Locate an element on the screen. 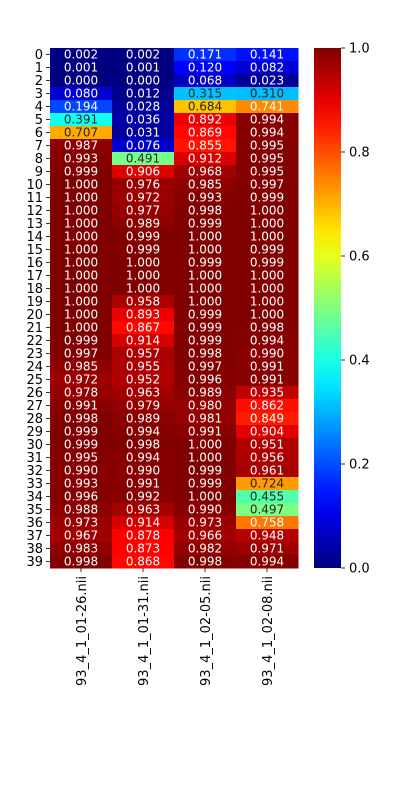 This screenshot has width=400, height=800. row-tick-label: 14 is located at coordinates (34, 237).